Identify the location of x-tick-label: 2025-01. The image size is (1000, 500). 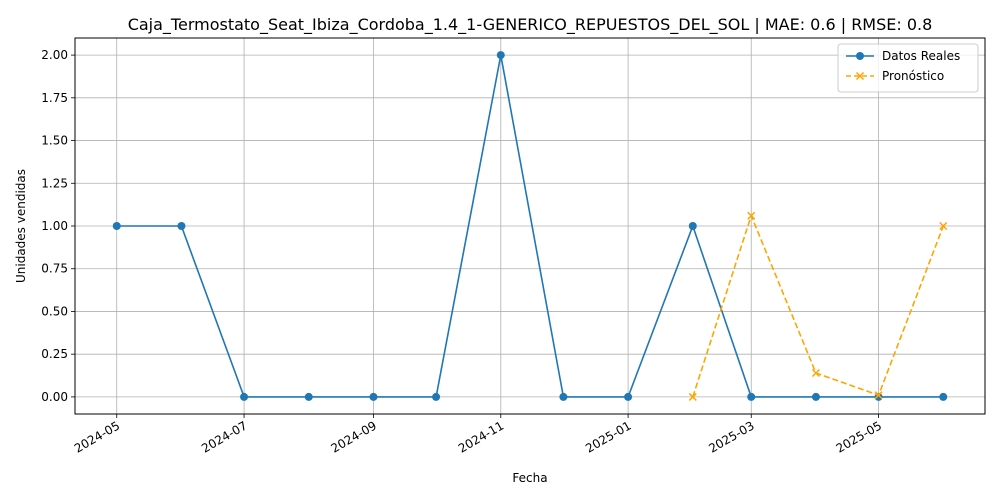
(608, 436).